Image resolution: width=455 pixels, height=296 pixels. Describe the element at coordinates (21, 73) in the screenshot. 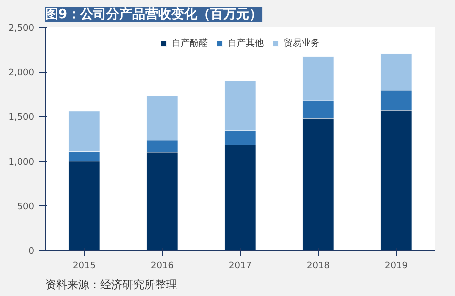

I see `y-tick-label: 2,000` at that location.